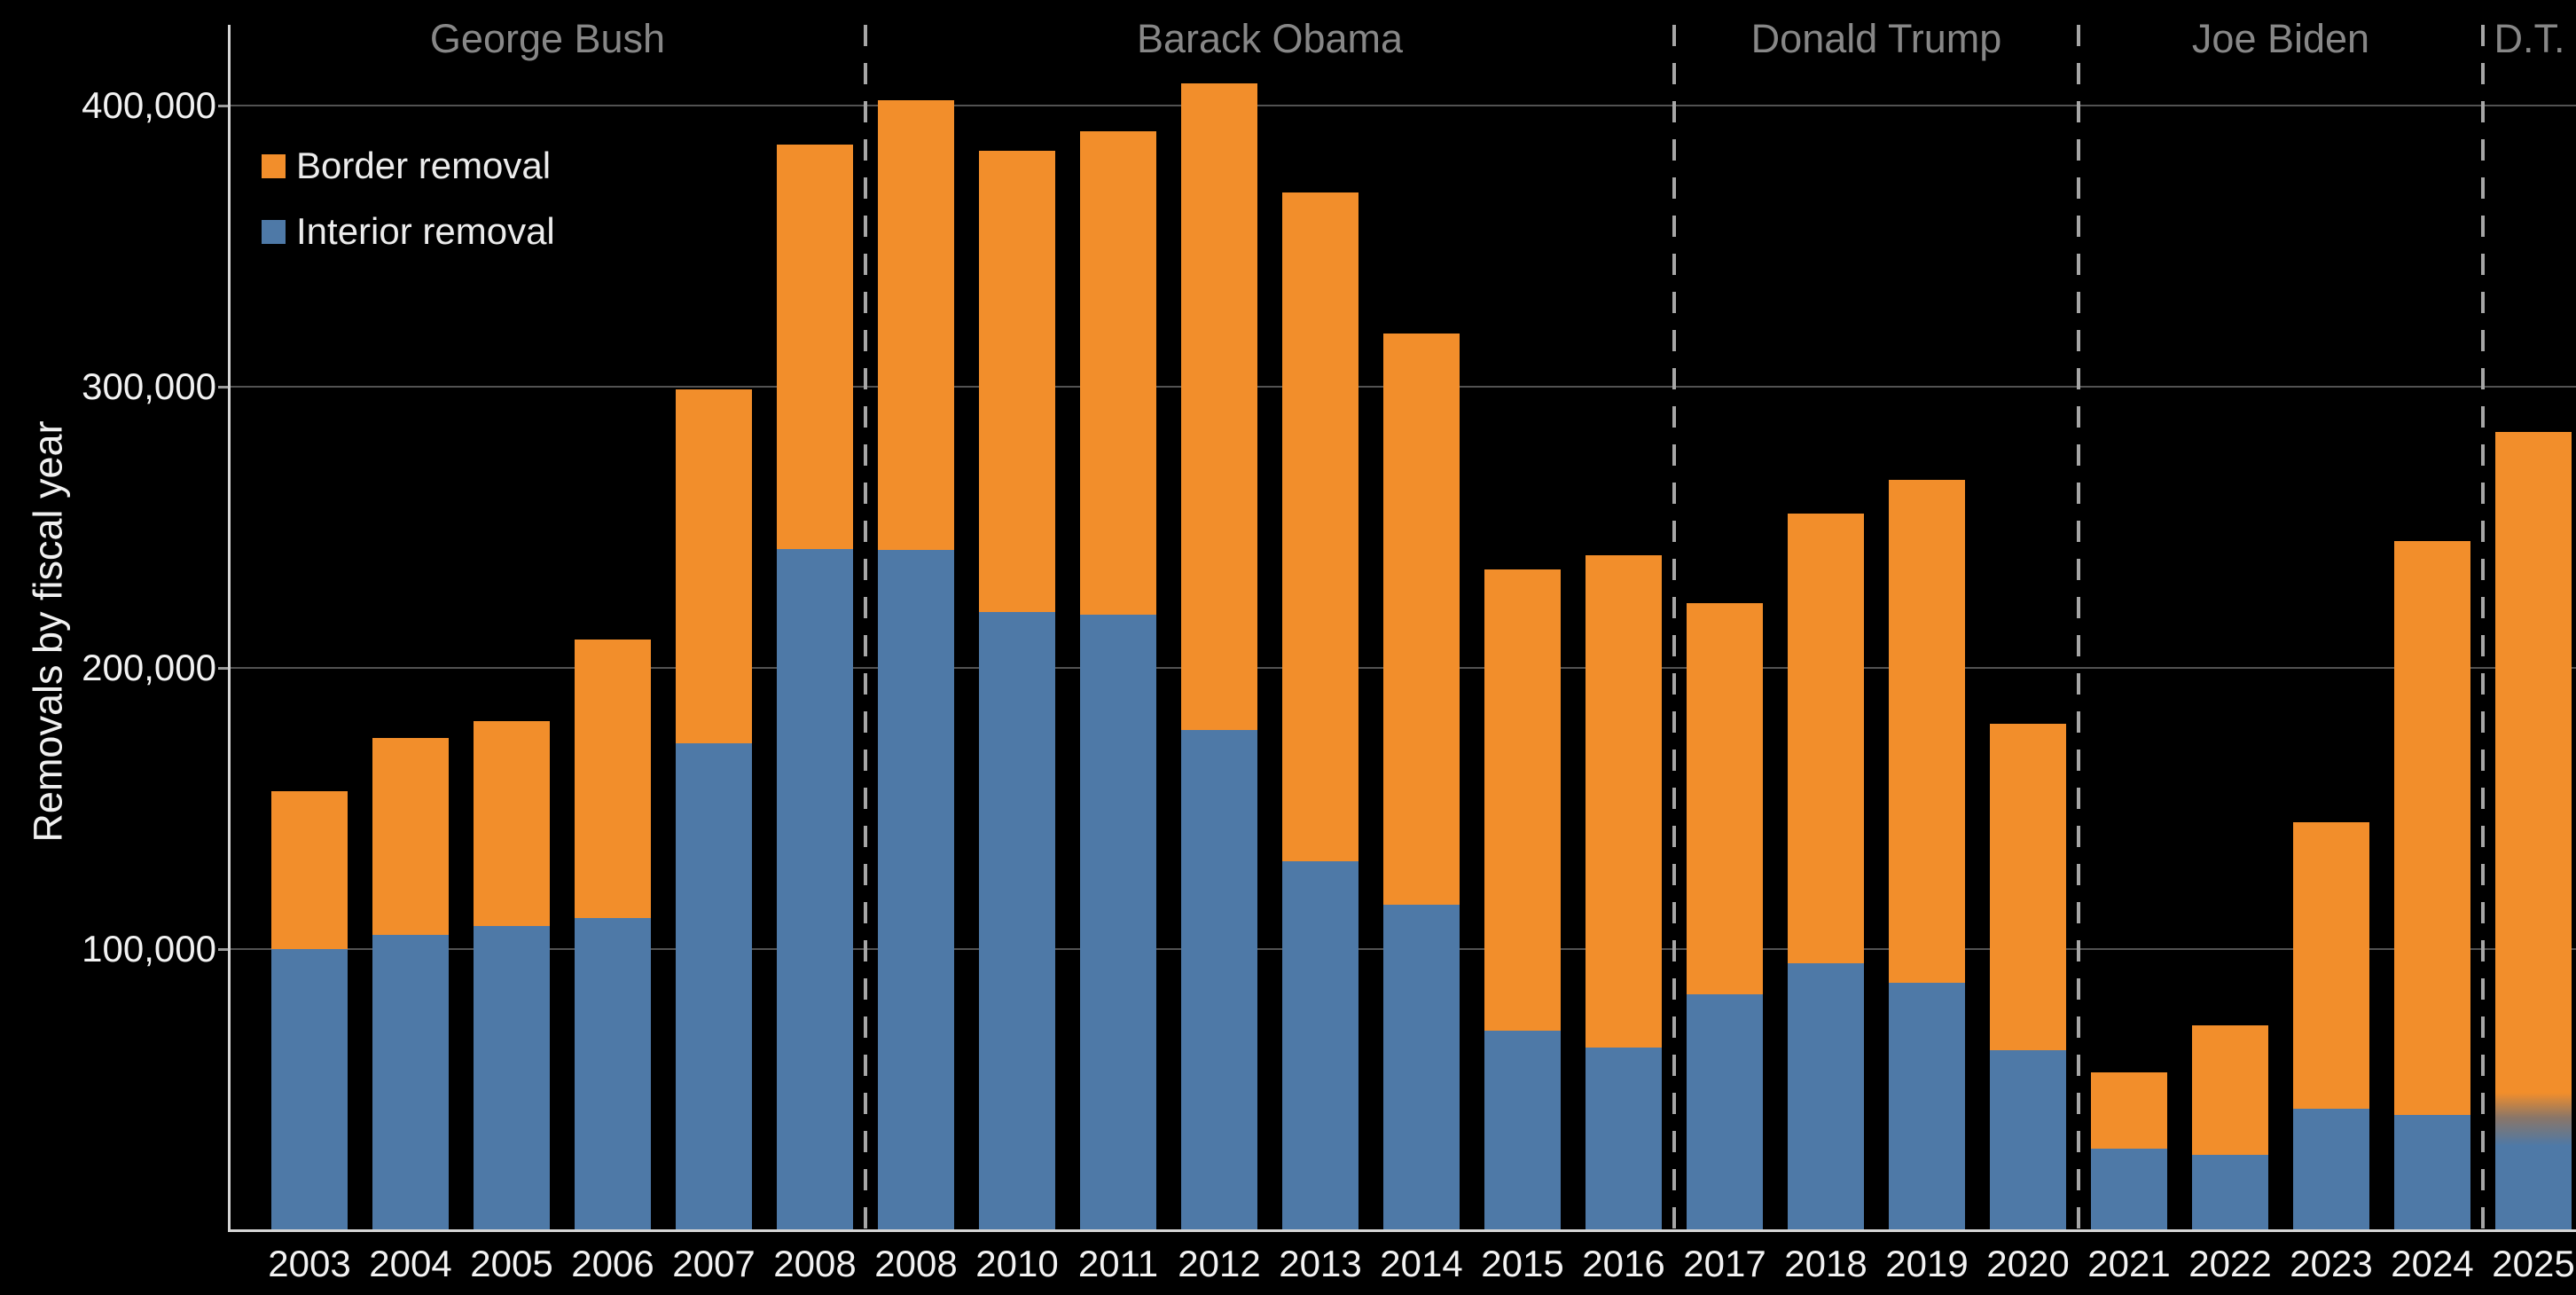 This screenshot has width=2576, height=1295. I want to click on legend: Border removal Interior removal, so click(408, 213).